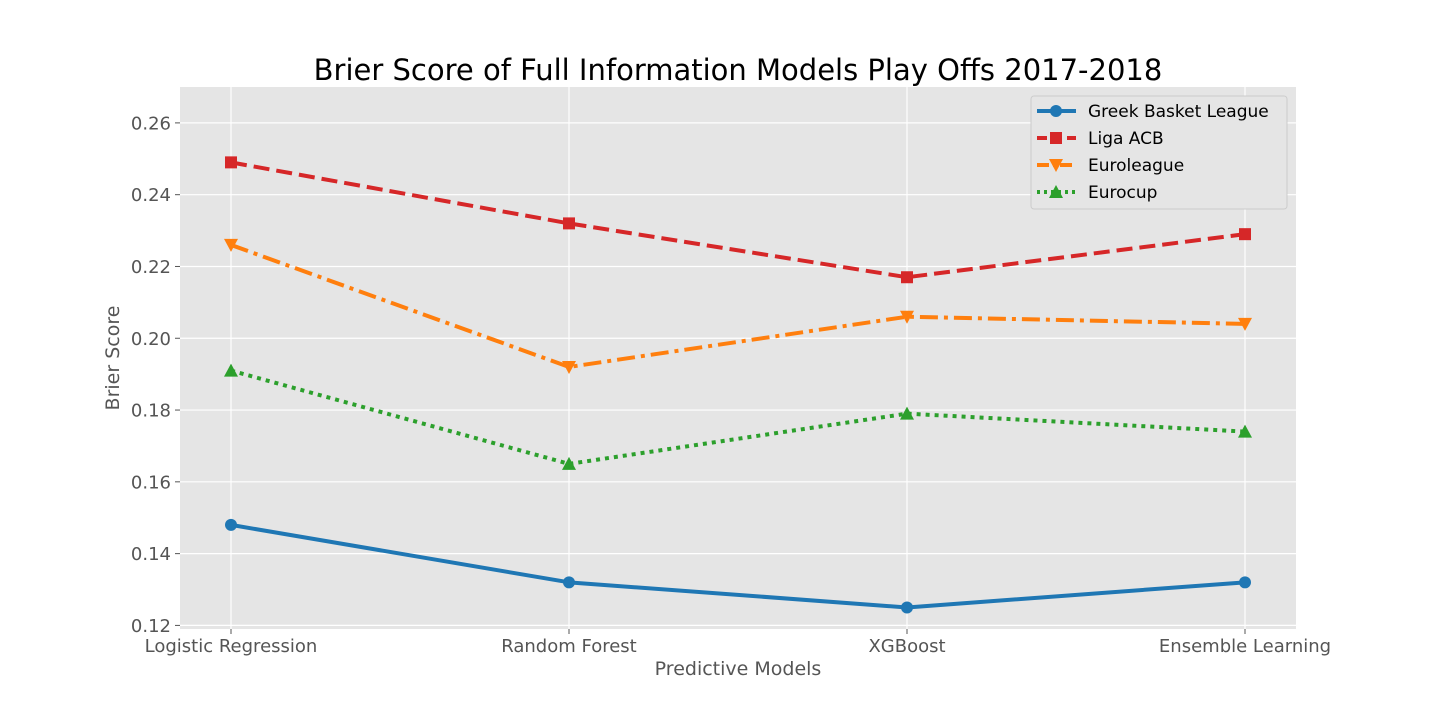  Describe the element at coordinates (151, 195) in the screenshot. I see `y-tick-label: 0.24` at that location.